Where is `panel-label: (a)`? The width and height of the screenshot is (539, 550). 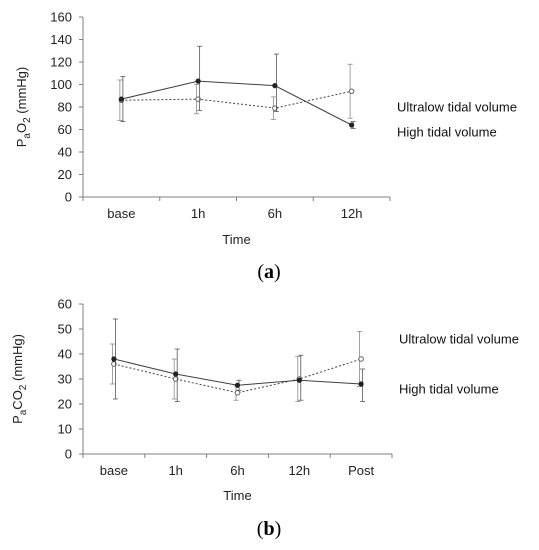 panel-label: (a) is located at coordinates (268, 272).